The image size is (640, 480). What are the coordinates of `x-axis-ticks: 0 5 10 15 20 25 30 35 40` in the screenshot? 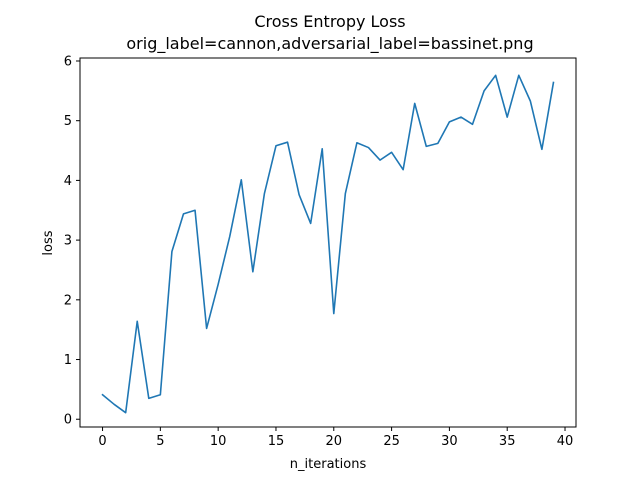 It's located at (335, 438).